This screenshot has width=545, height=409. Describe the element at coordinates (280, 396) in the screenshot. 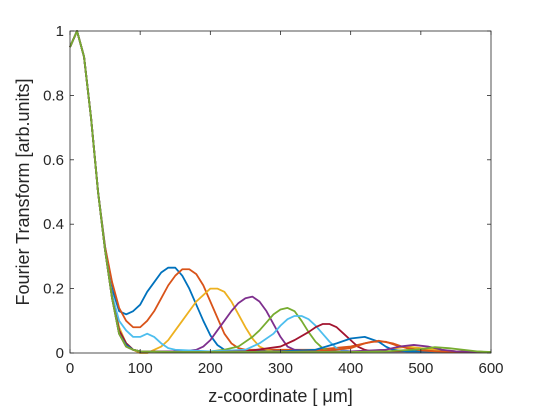

I see `x-axis-label: z-coordinate [ μm]` at that location.